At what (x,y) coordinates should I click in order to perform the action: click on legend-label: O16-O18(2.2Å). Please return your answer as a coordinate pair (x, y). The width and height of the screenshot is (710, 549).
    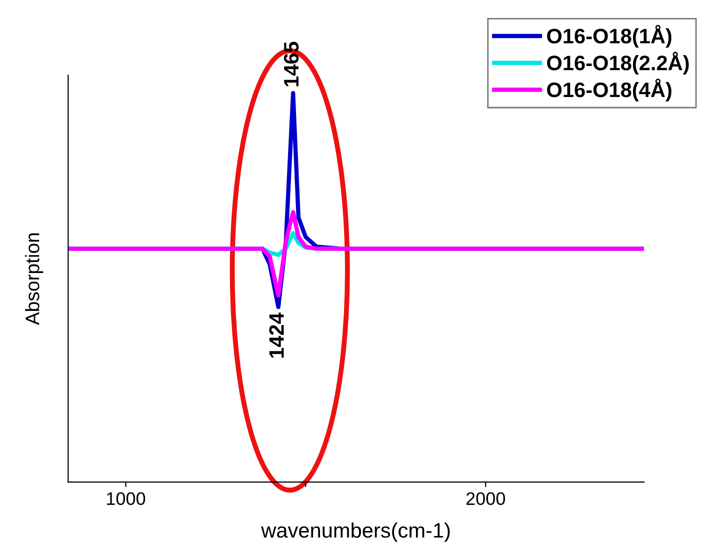
    Looking at the image, I should click on (618, 63).